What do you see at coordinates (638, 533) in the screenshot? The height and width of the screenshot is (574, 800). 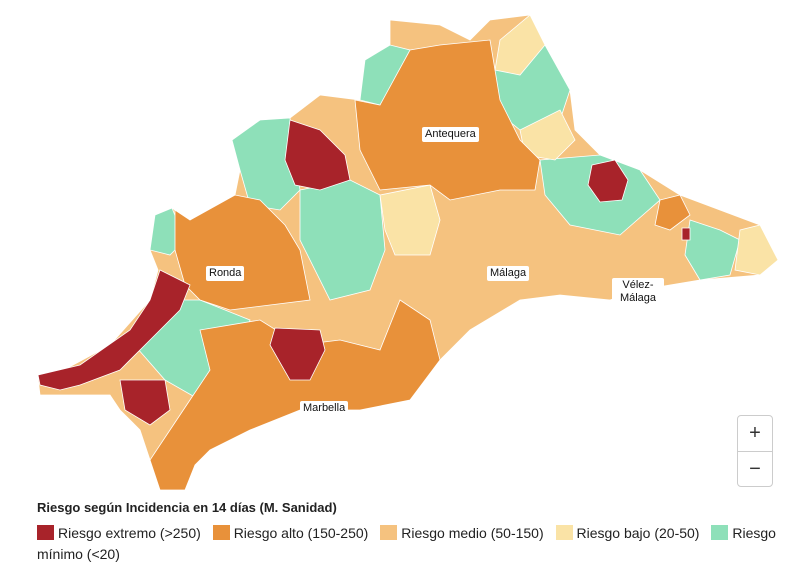 I see `legend-label: Riesgo bajo (20-50)` at bounding box center [638, 533].